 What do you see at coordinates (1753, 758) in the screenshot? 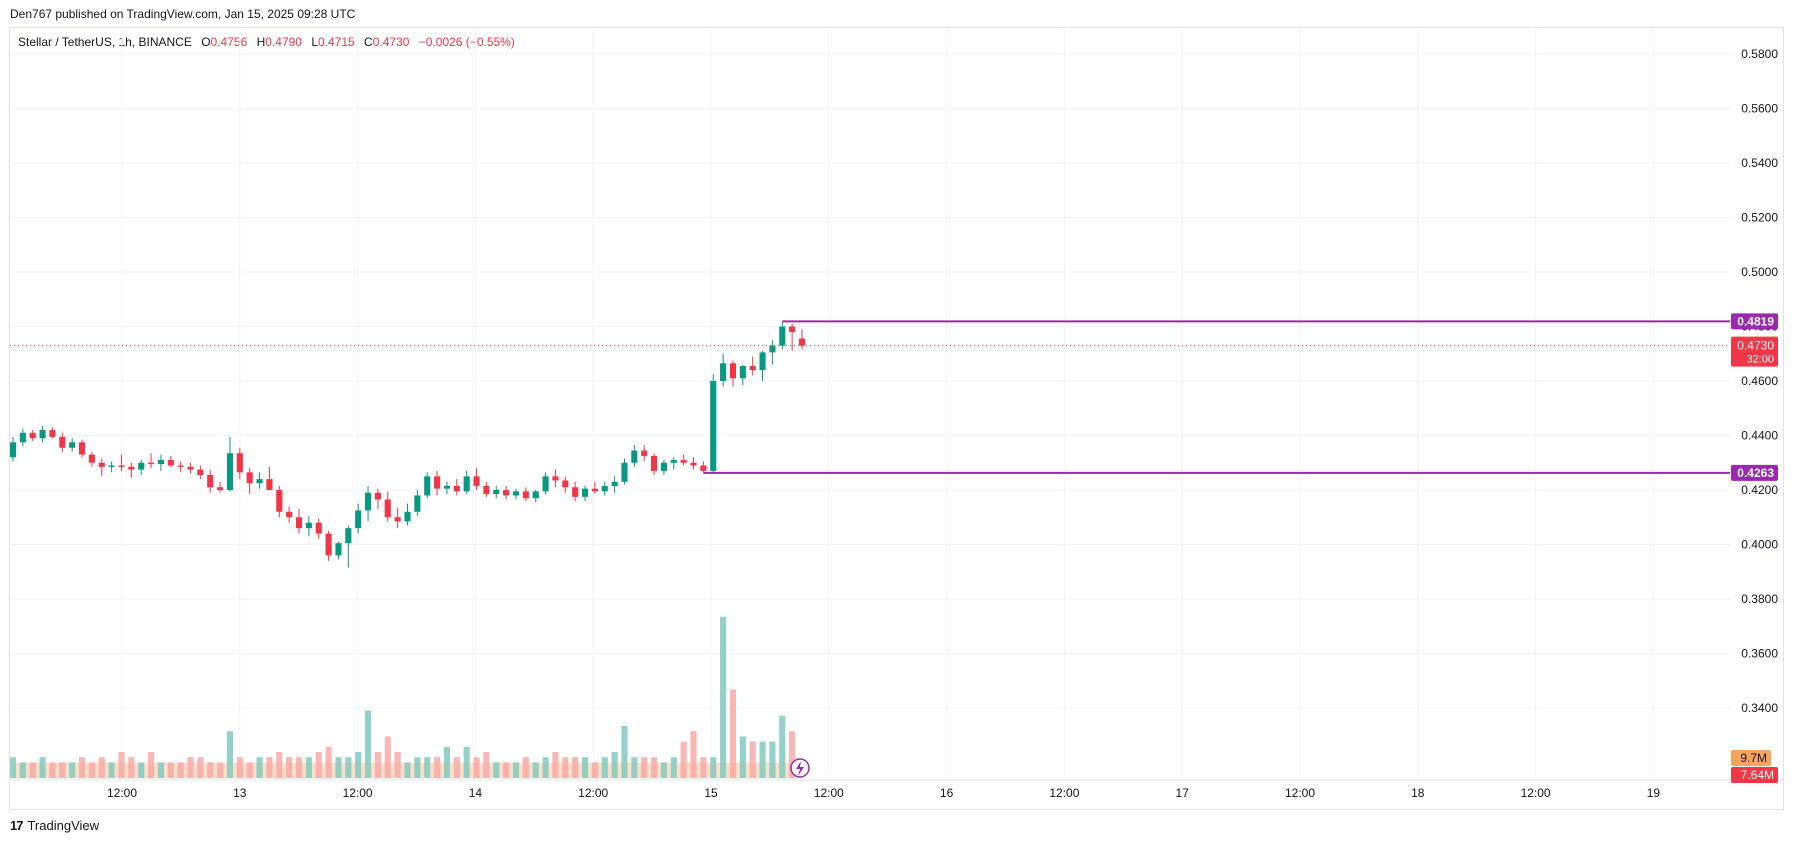
I see `volume-ma-label: 9.7M` at bounding box center [1753, 758].